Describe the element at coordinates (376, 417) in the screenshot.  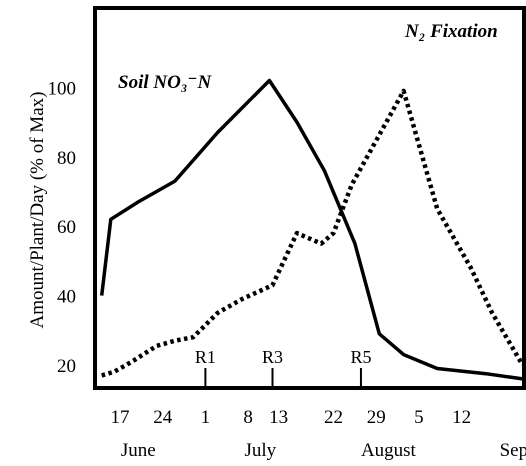
I see `x-day-label: 29` at that location.